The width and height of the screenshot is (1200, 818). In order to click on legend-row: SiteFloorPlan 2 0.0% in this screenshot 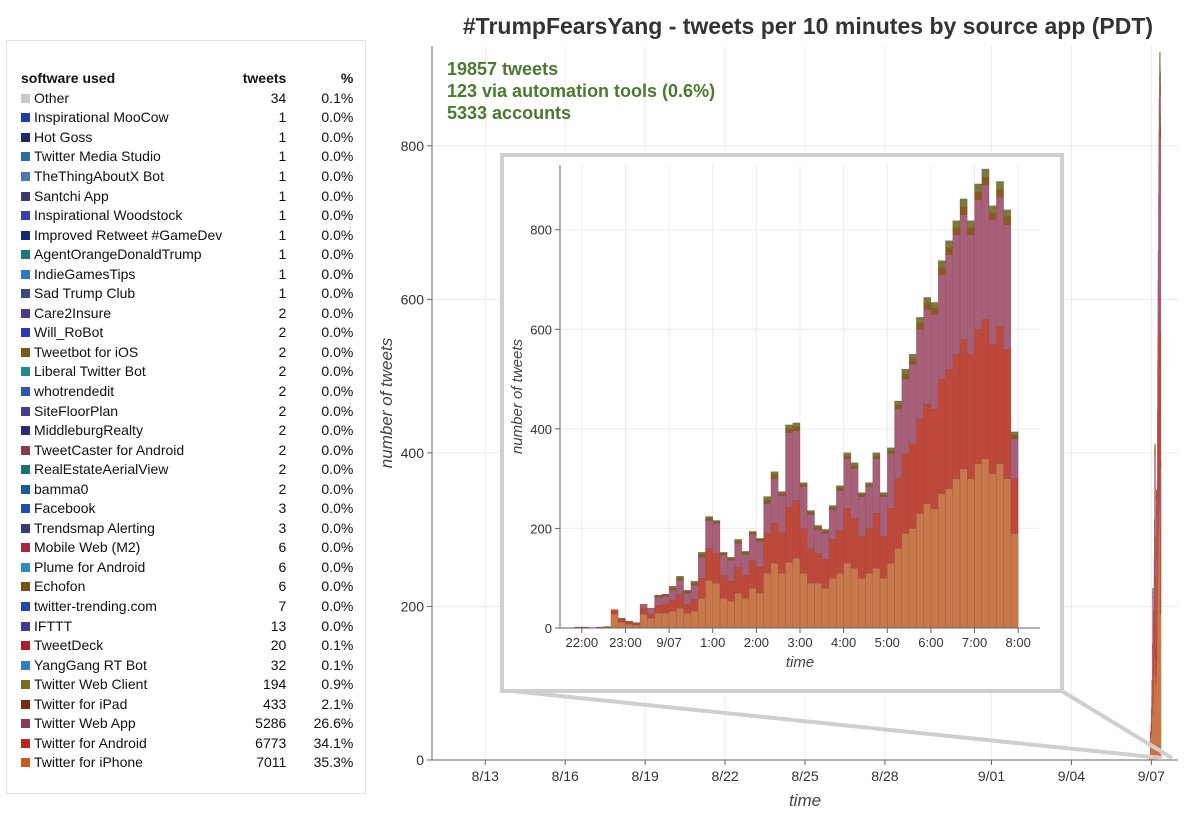, I will do `click(187, 411)`.